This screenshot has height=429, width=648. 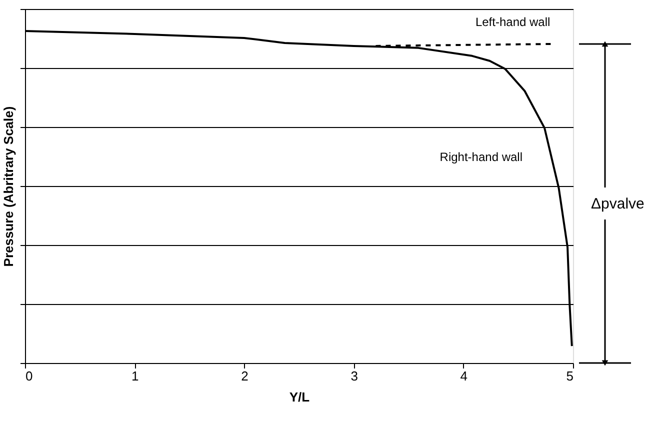 What do you see at coordinates (481, 157) in the screenshot?
I see `text: Right-hand wall` at bounding box center [481, 157].